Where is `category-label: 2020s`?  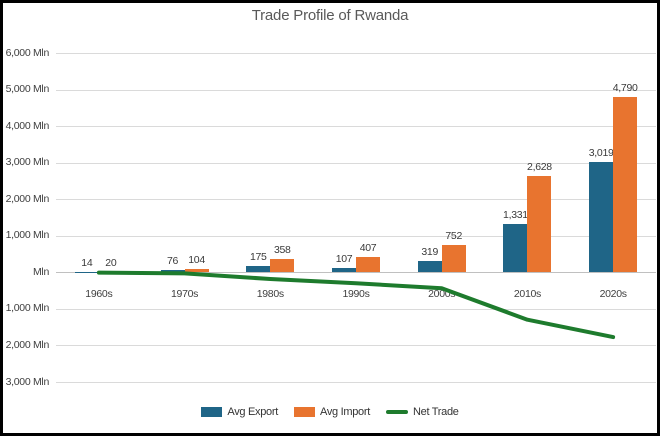 category-label: 2020s is located at coordinates (613, 294).